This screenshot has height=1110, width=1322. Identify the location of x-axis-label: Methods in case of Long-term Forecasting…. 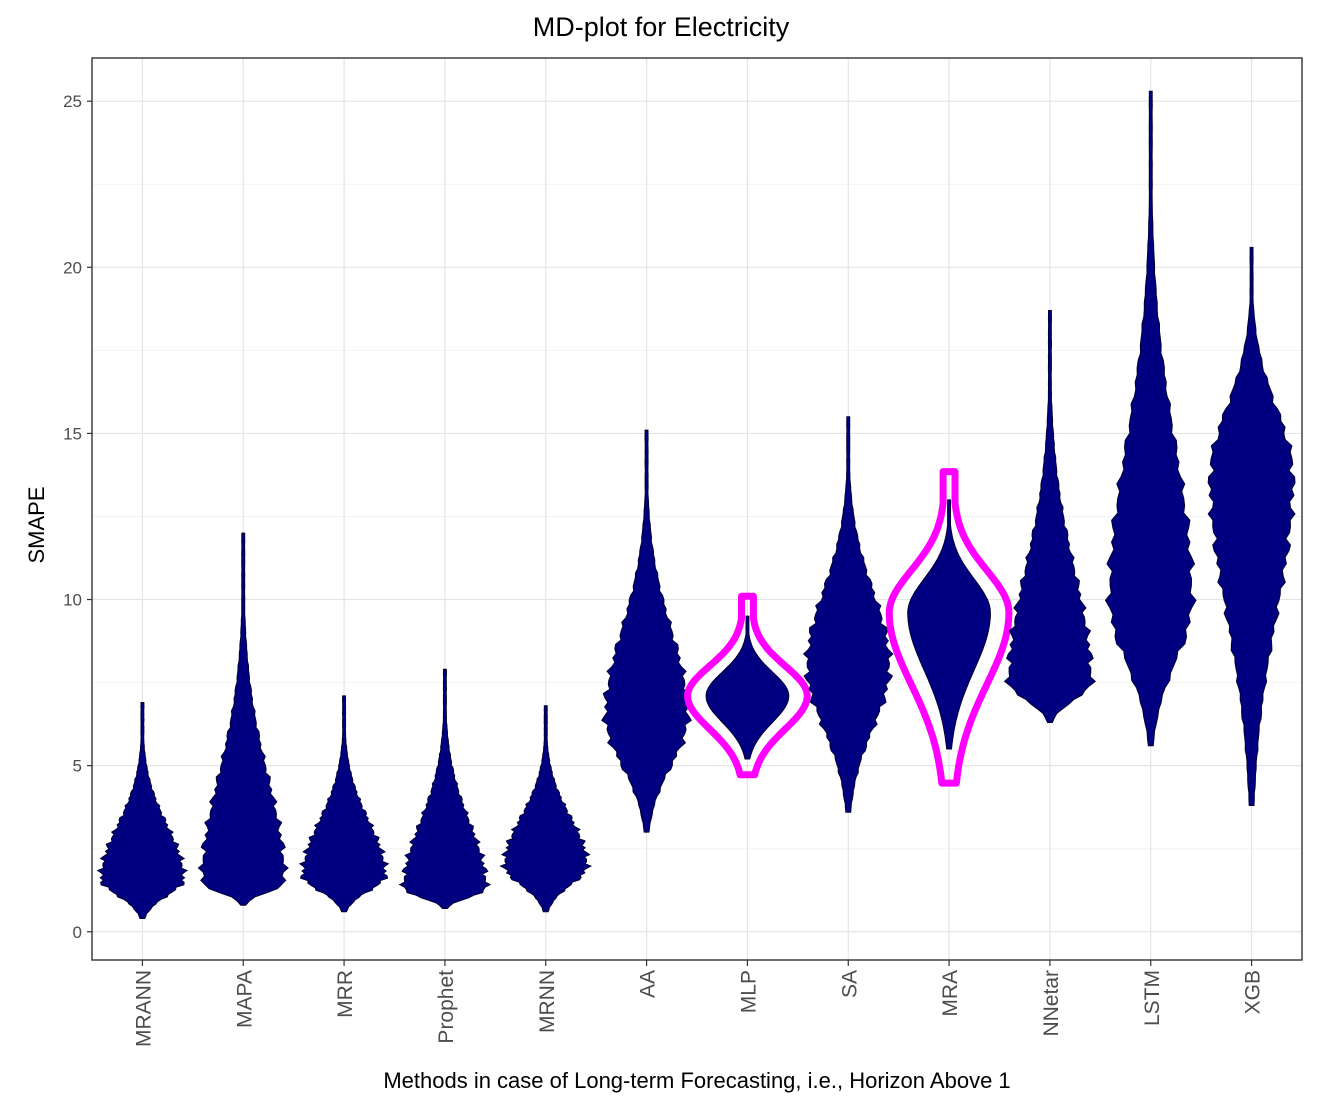
(697, 1080).